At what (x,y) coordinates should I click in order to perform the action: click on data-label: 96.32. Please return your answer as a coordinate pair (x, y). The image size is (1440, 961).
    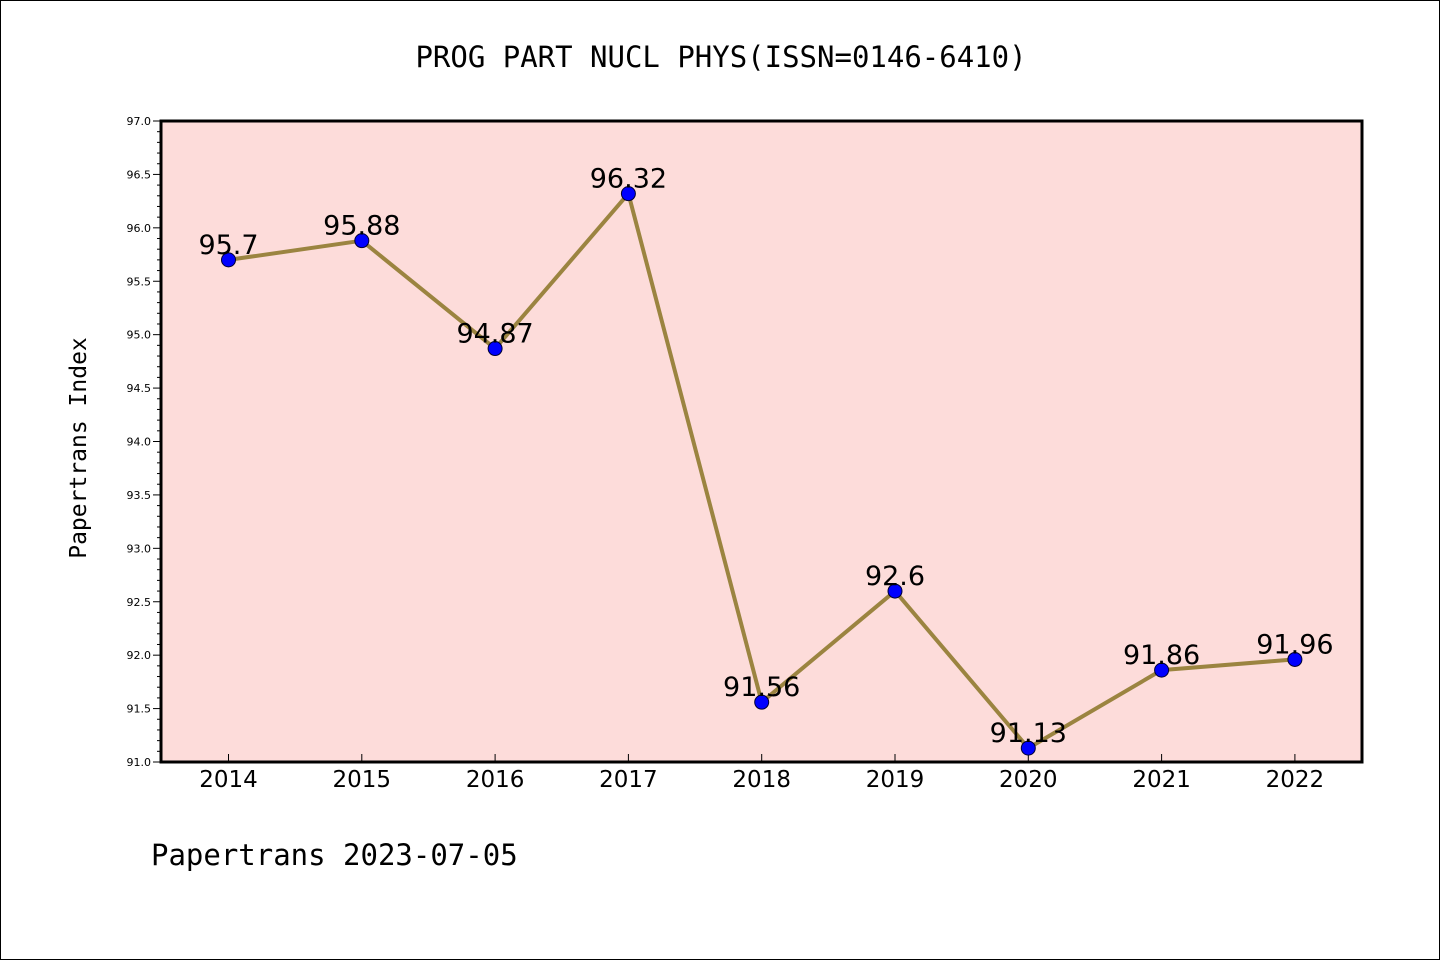
    Looking at the image, I should click on (628, 179).